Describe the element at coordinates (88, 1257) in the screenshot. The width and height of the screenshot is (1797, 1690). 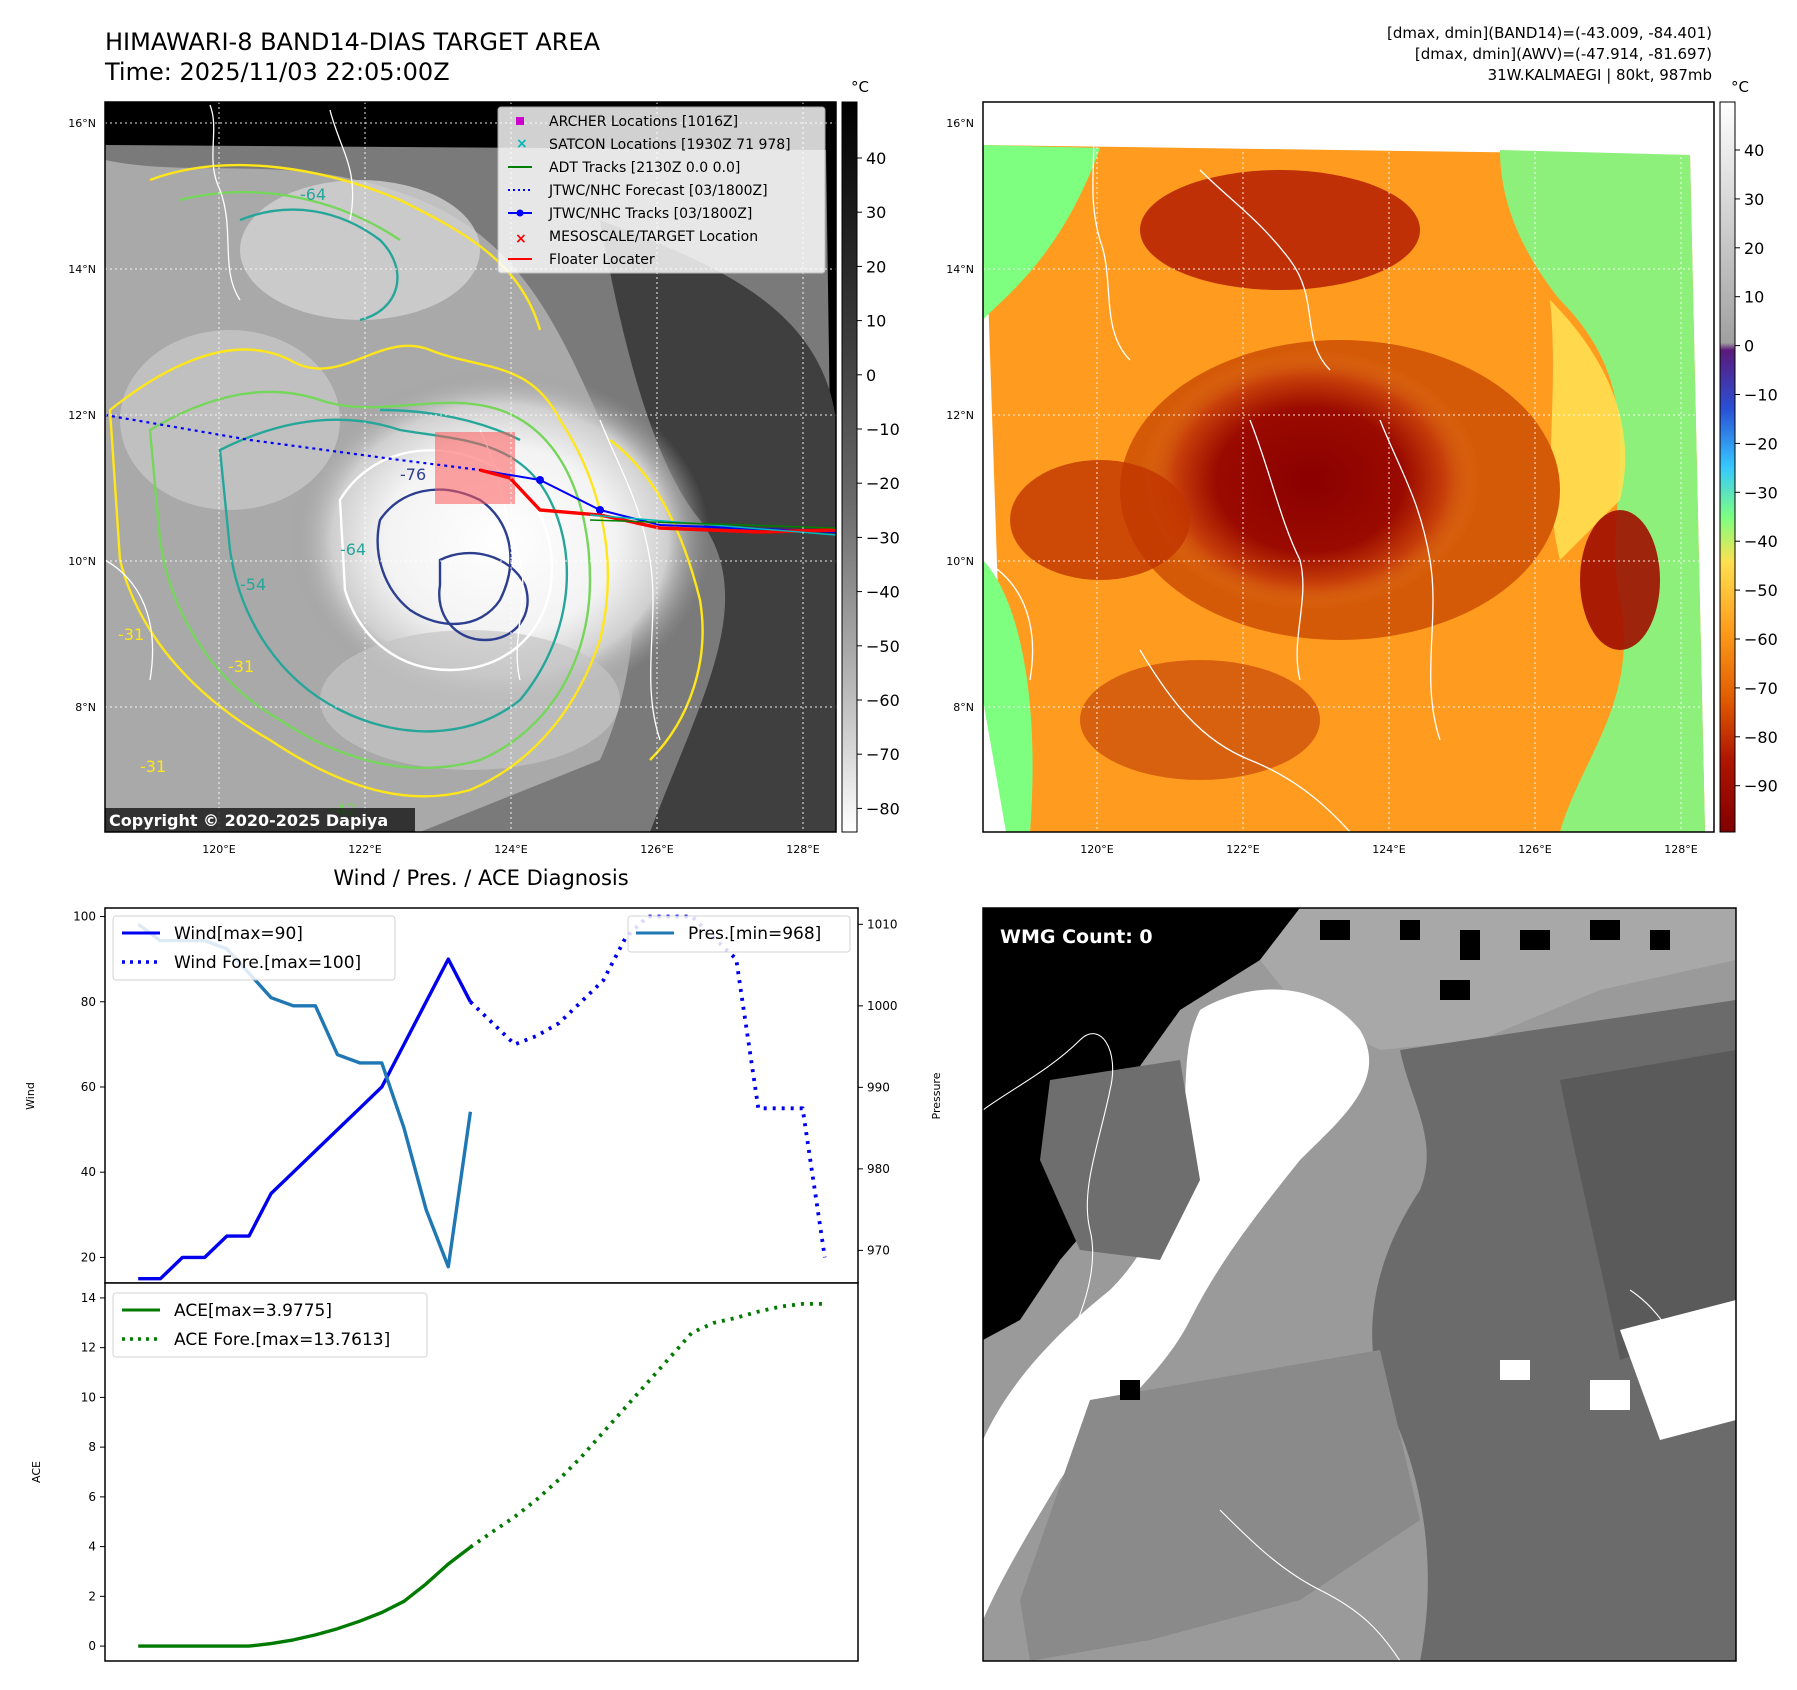
I see `y-tick-label: 20` at that location.